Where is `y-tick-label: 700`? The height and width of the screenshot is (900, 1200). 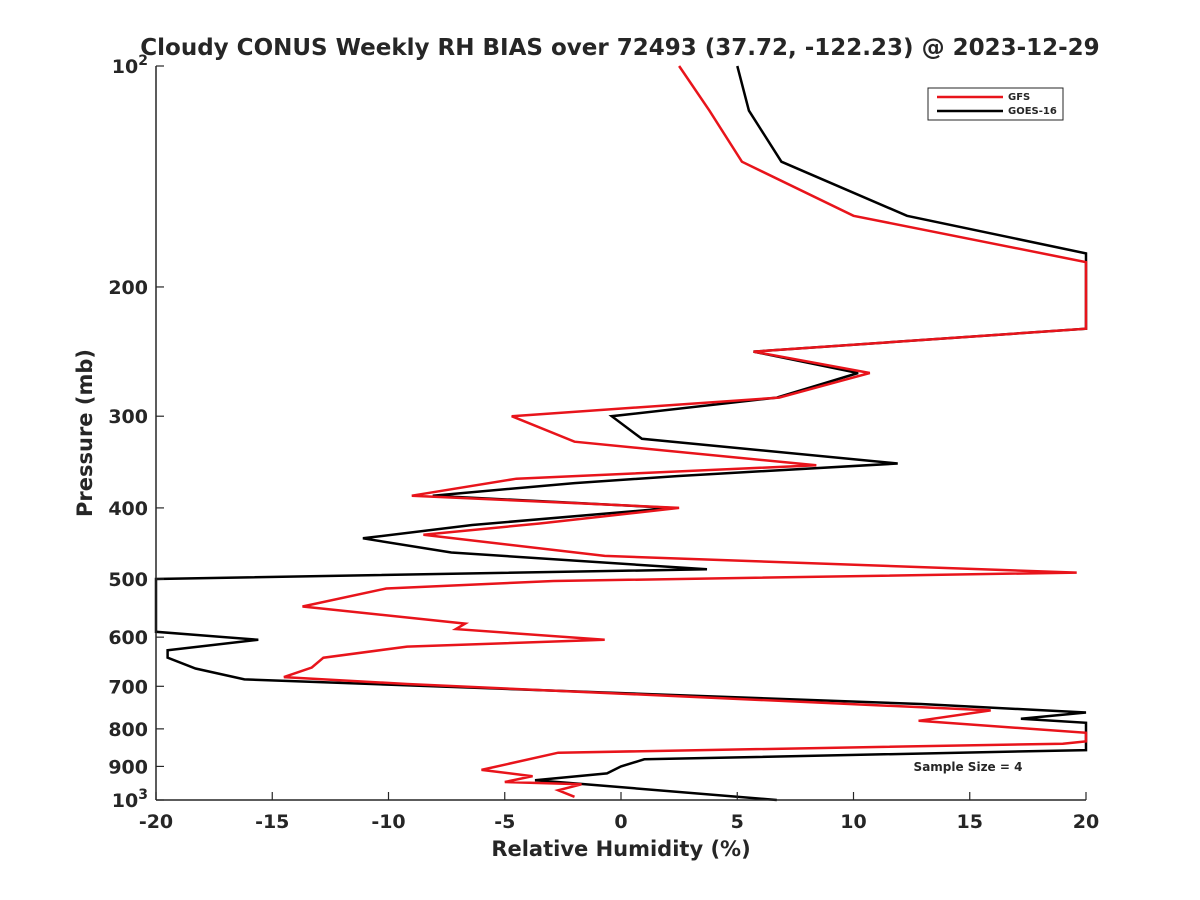
y-tick-label: 700 is located at coordinates (128, 687).